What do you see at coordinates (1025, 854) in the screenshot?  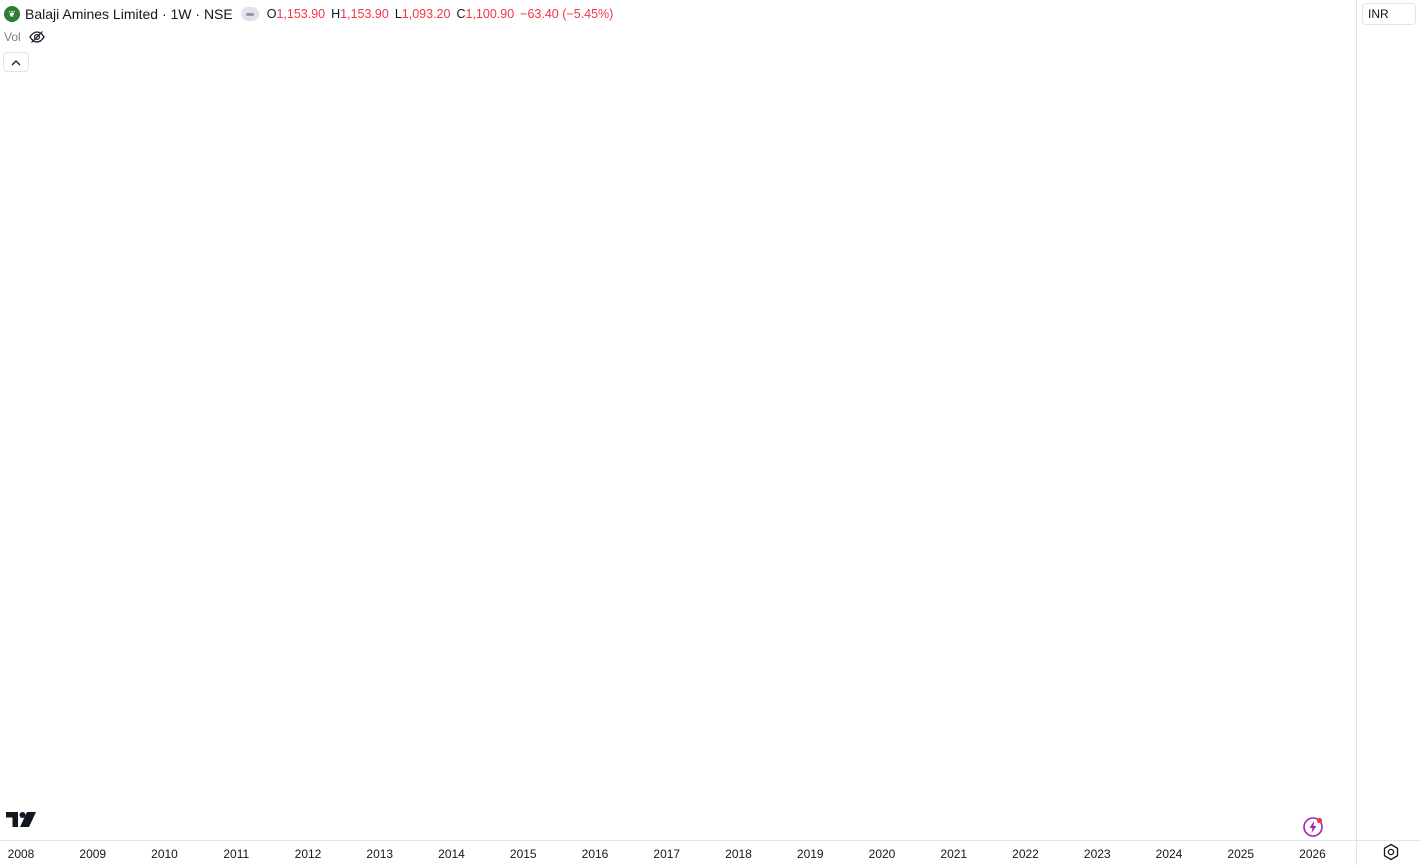 I see `x-tick-label: 2022` at bounding box center [1025, 854].